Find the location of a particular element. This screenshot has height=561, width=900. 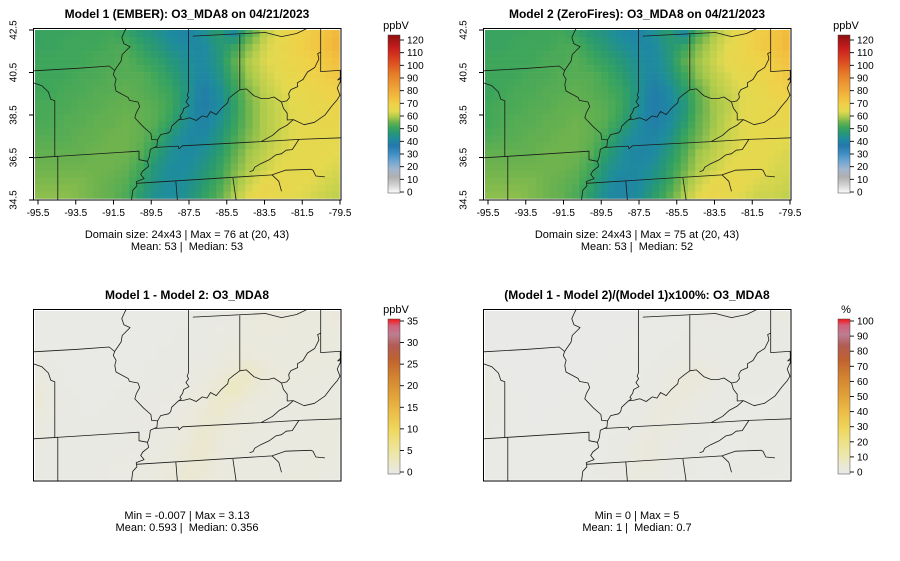

stats-line-1: Min = 0 | Max = 5 is located at coordinates (637, 516).